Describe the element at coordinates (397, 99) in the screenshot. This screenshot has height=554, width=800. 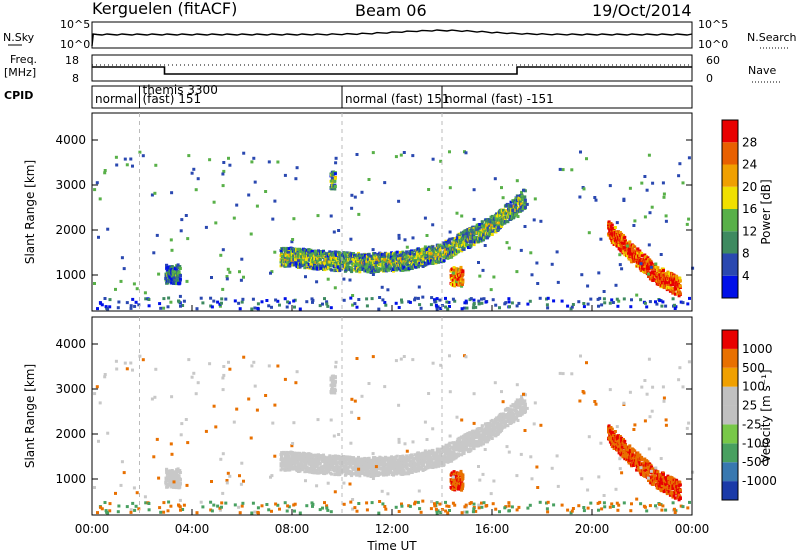
I see `cpid-segment-3: normal (fast) 151` at that location.